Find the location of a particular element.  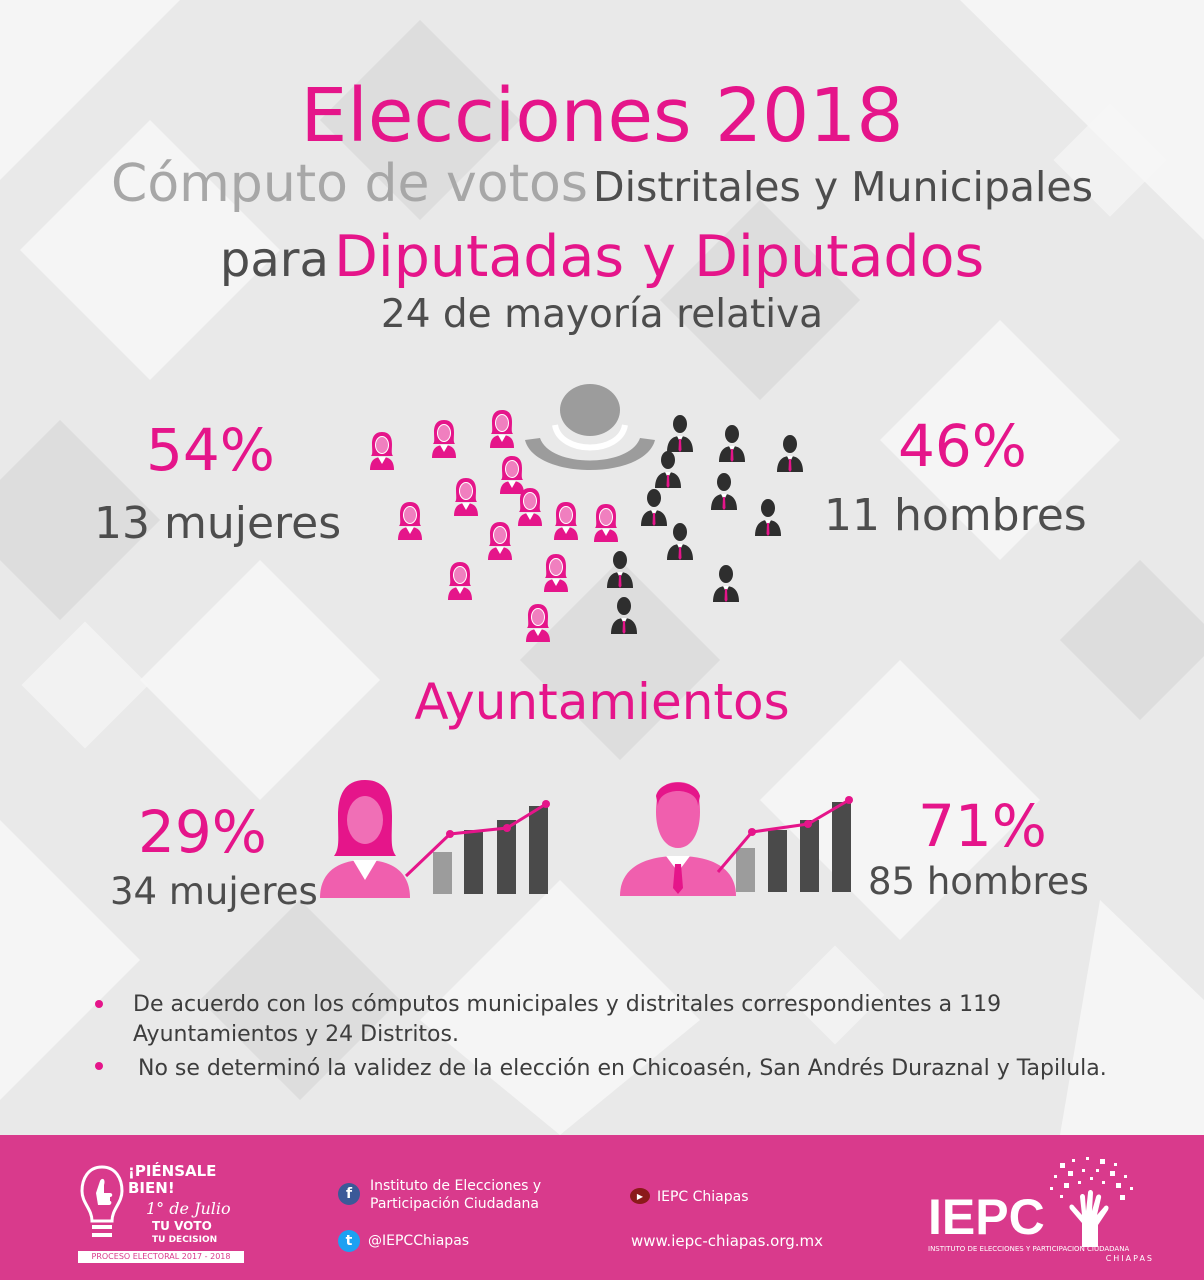

ayuntamientos-men-percentage: 71% is located at coordinates (982, 826).